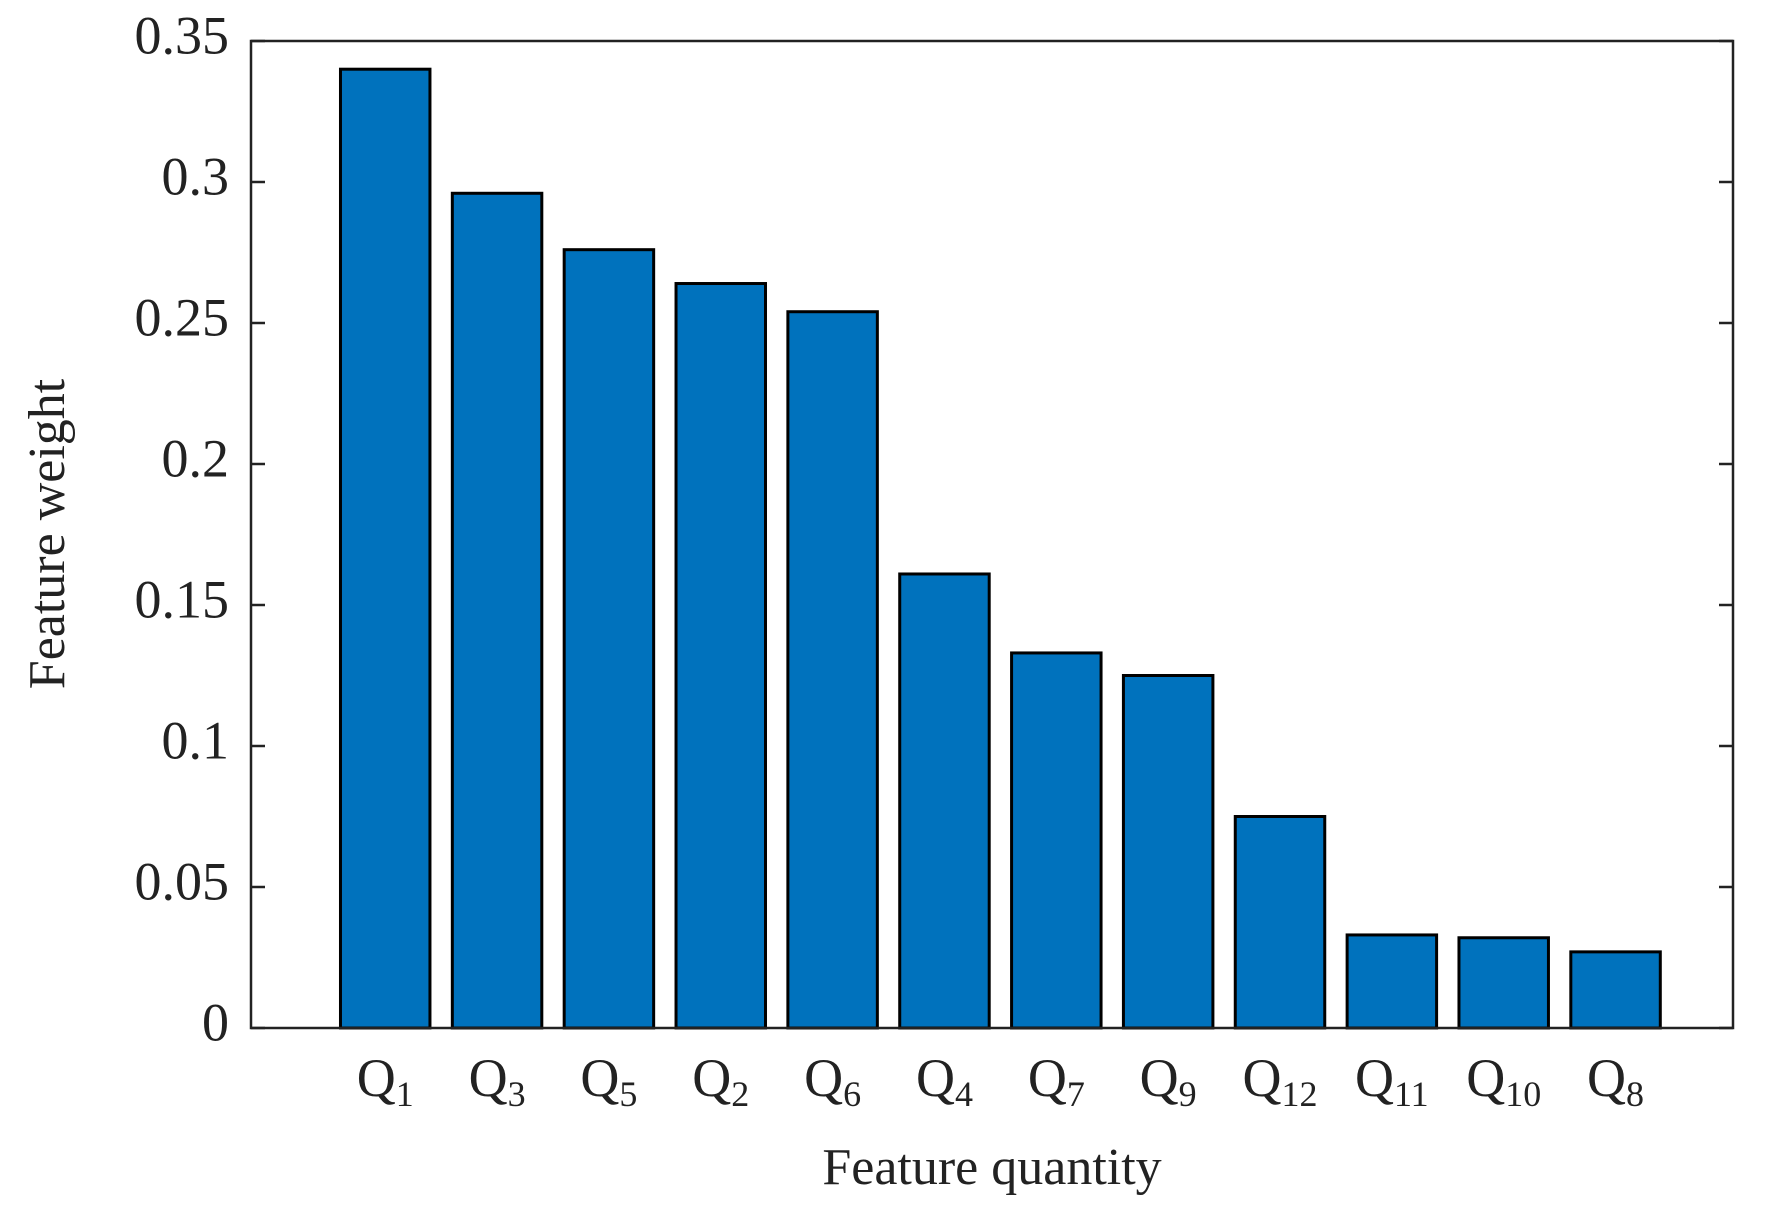  I want to click on x-tick-label: Q2, so click(720, 1081).